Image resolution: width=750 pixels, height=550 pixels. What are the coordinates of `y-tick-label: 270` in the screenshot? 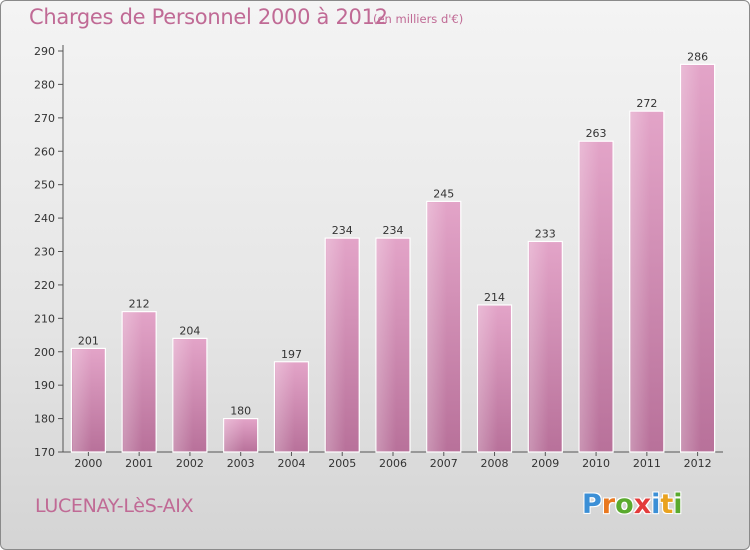 It's located at (44, 118).